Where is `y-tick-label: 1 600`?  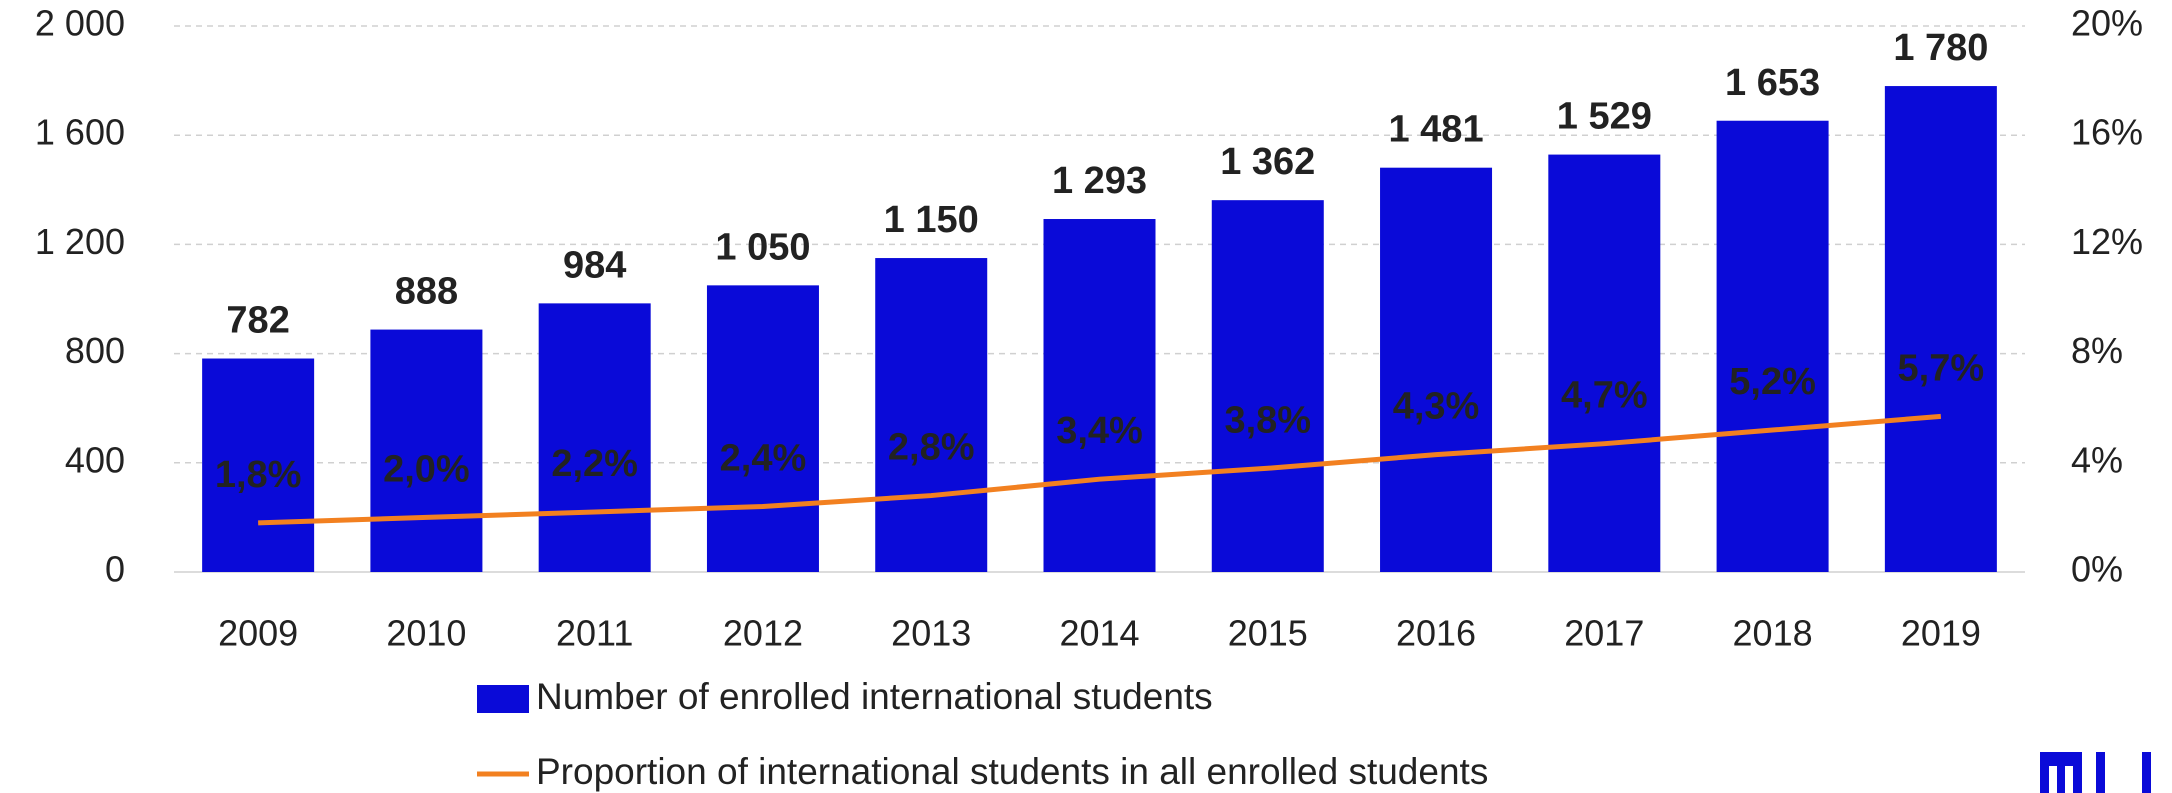 y-tick-label: 1 600 is located at coordinates (80, 132).